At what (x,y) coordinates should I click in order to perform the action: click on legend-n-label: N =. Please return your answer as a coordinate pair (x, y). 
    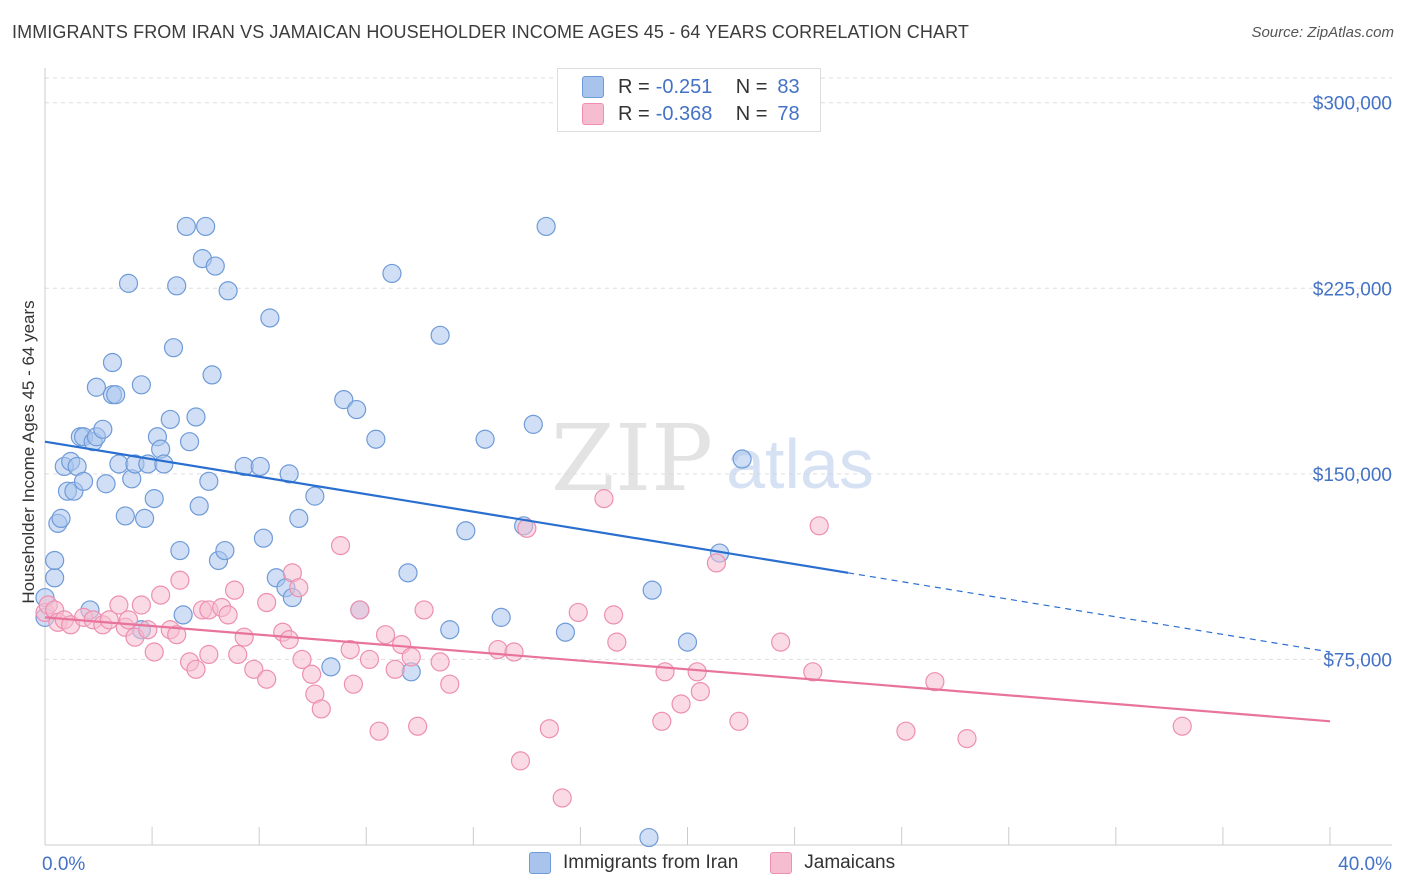
    Looking at the image, I should click on (751, 113).